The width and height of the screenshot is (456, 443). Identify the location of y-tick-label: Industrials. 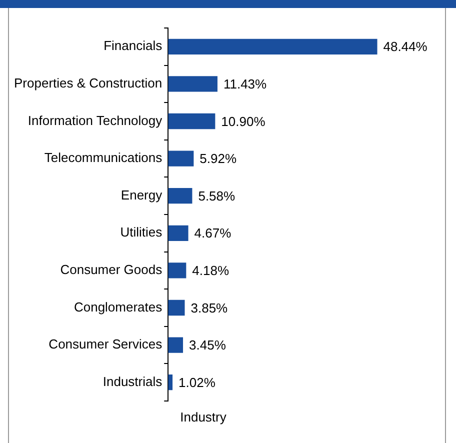
(132, 381).